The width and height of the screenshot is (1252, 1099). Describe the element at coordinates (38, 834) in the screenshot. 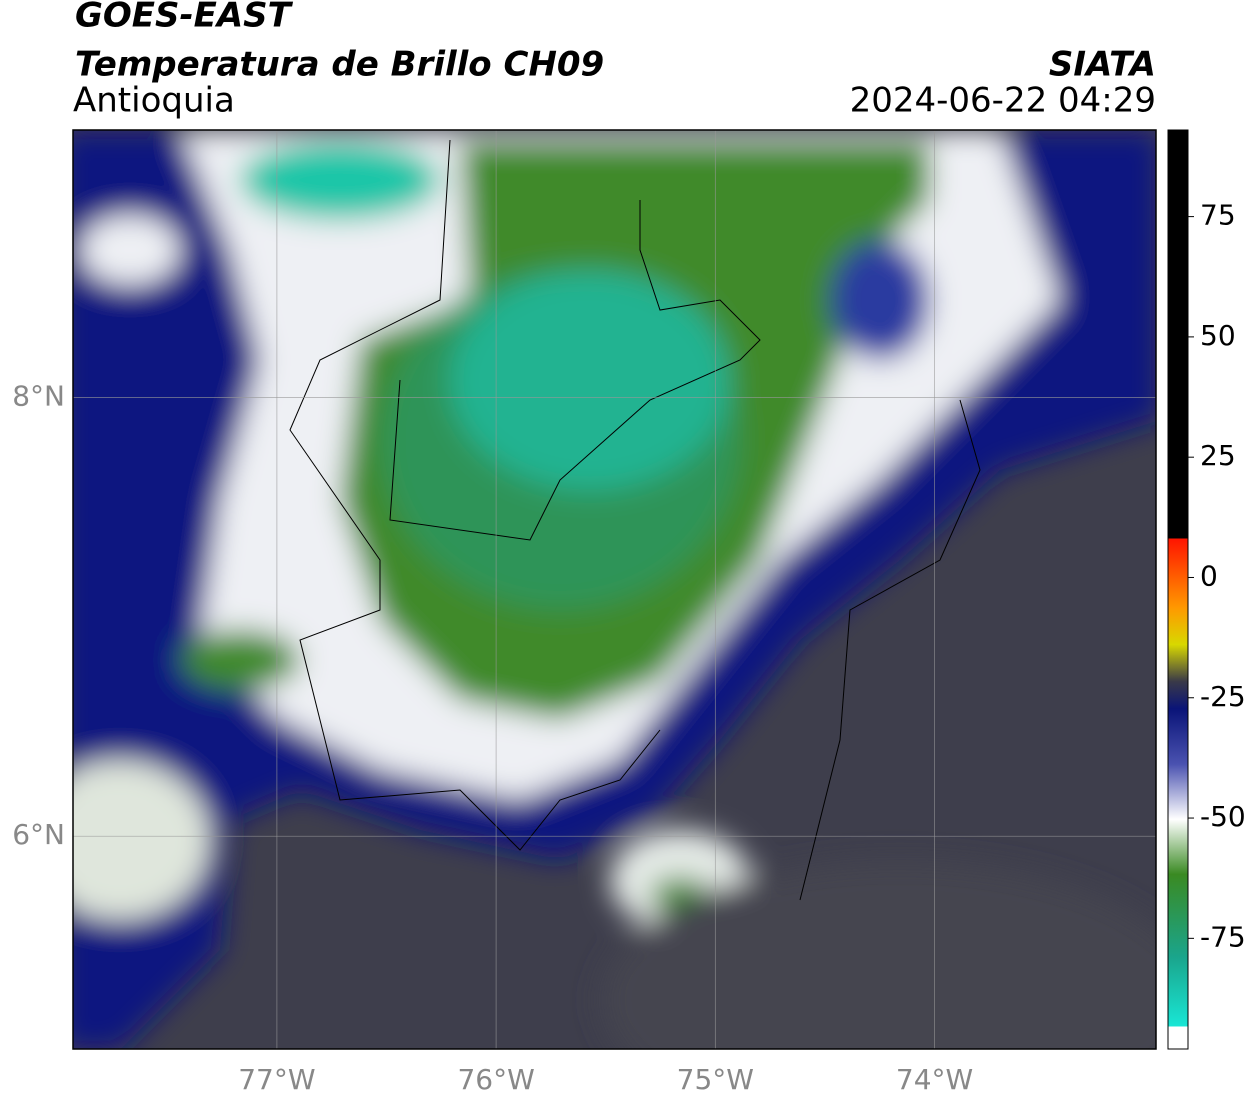

I see `y-tick-label: 6°N` at that location.